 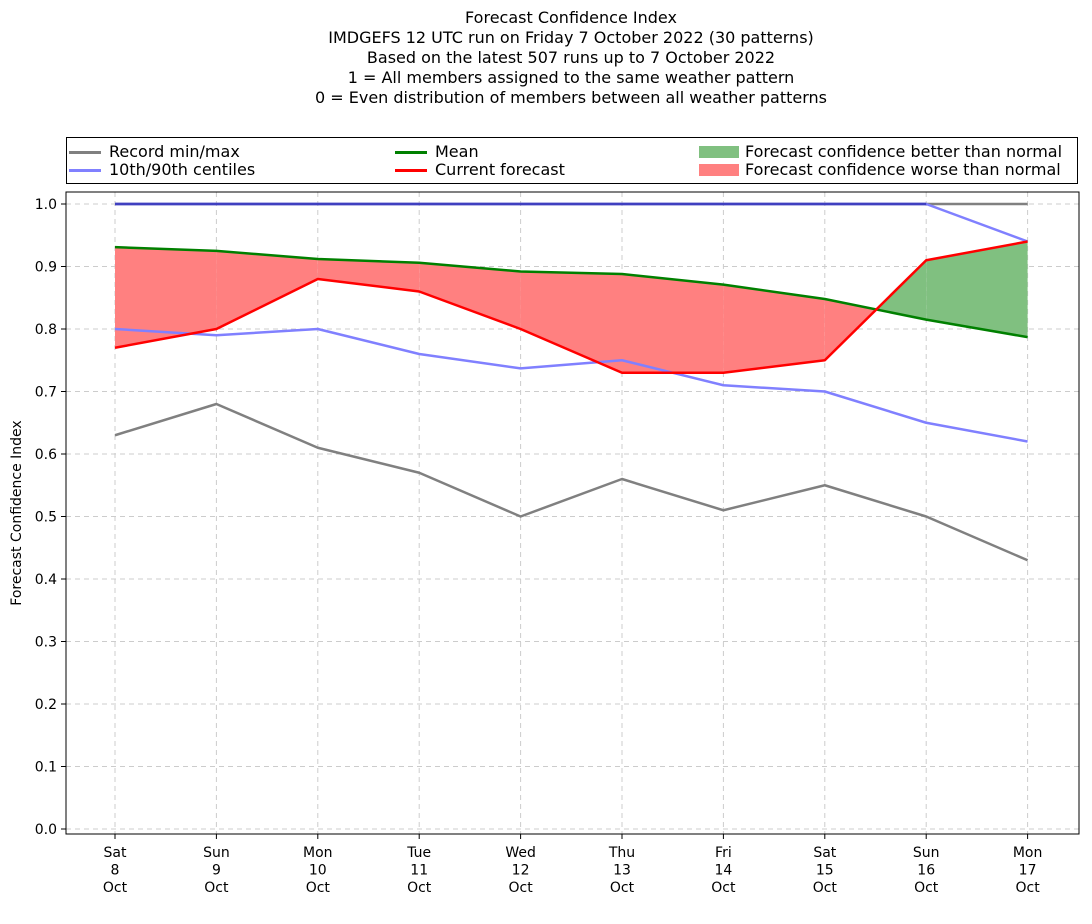 I want to click on x-tick-label: 10, so click(x=318, y=871).